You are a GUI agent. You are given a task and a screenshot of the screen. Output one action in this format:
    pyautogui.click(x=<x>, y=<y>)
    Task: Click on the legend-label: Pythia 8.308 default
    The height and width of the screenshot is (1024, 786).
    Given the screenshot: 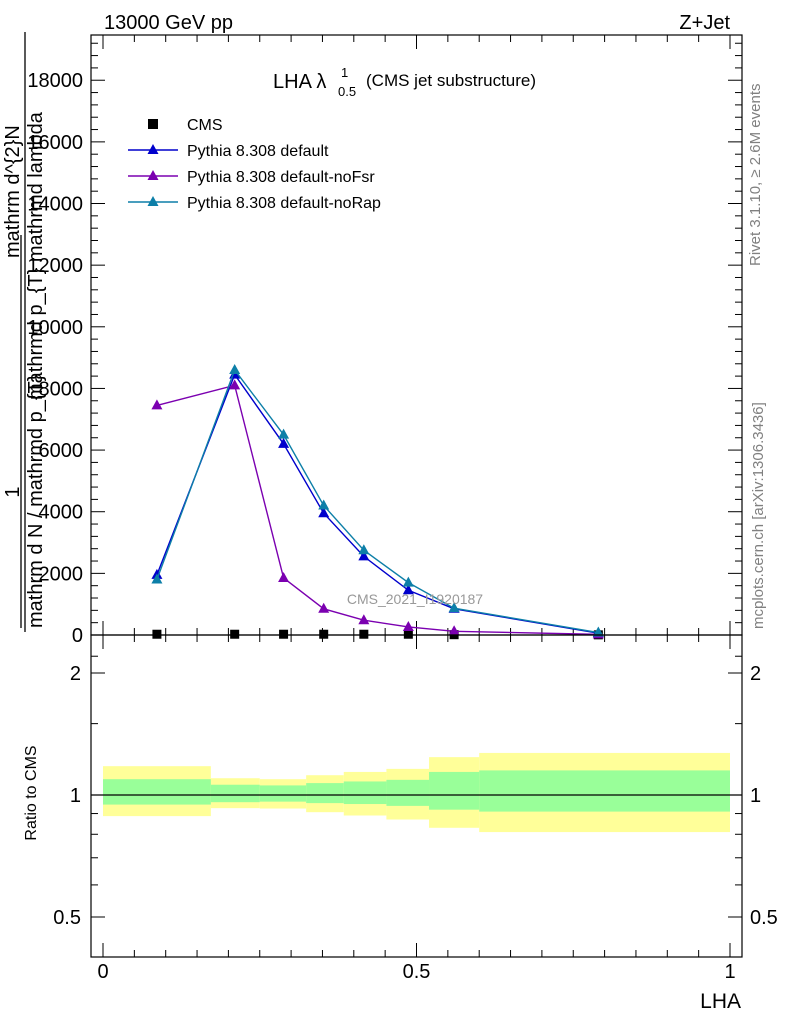 What is the action you would take?
    pyautogui.click(x=258, y=151)
    